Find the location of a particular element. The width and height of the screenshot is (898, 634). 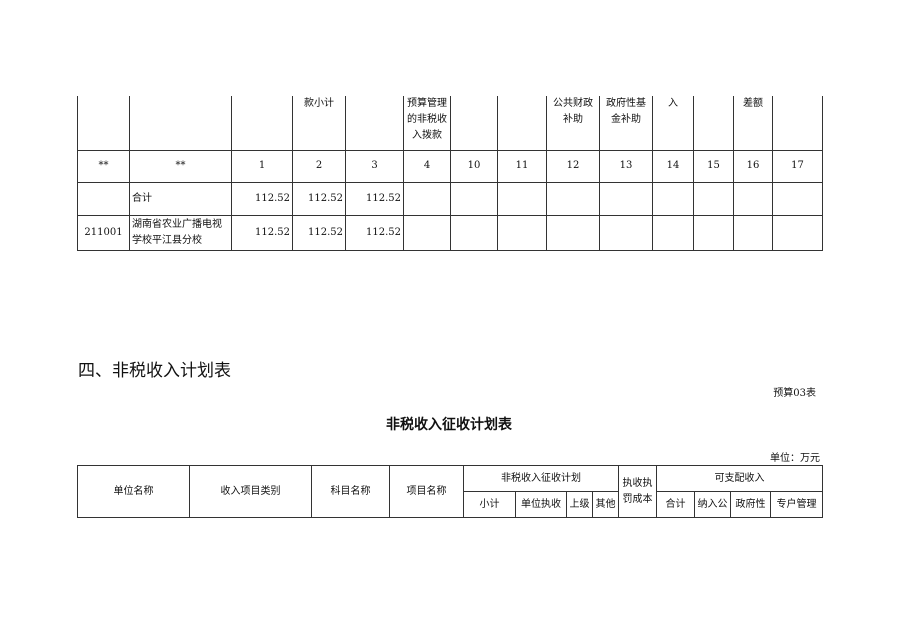

table-code: 预算03表 is located at coordinates (794, 393).